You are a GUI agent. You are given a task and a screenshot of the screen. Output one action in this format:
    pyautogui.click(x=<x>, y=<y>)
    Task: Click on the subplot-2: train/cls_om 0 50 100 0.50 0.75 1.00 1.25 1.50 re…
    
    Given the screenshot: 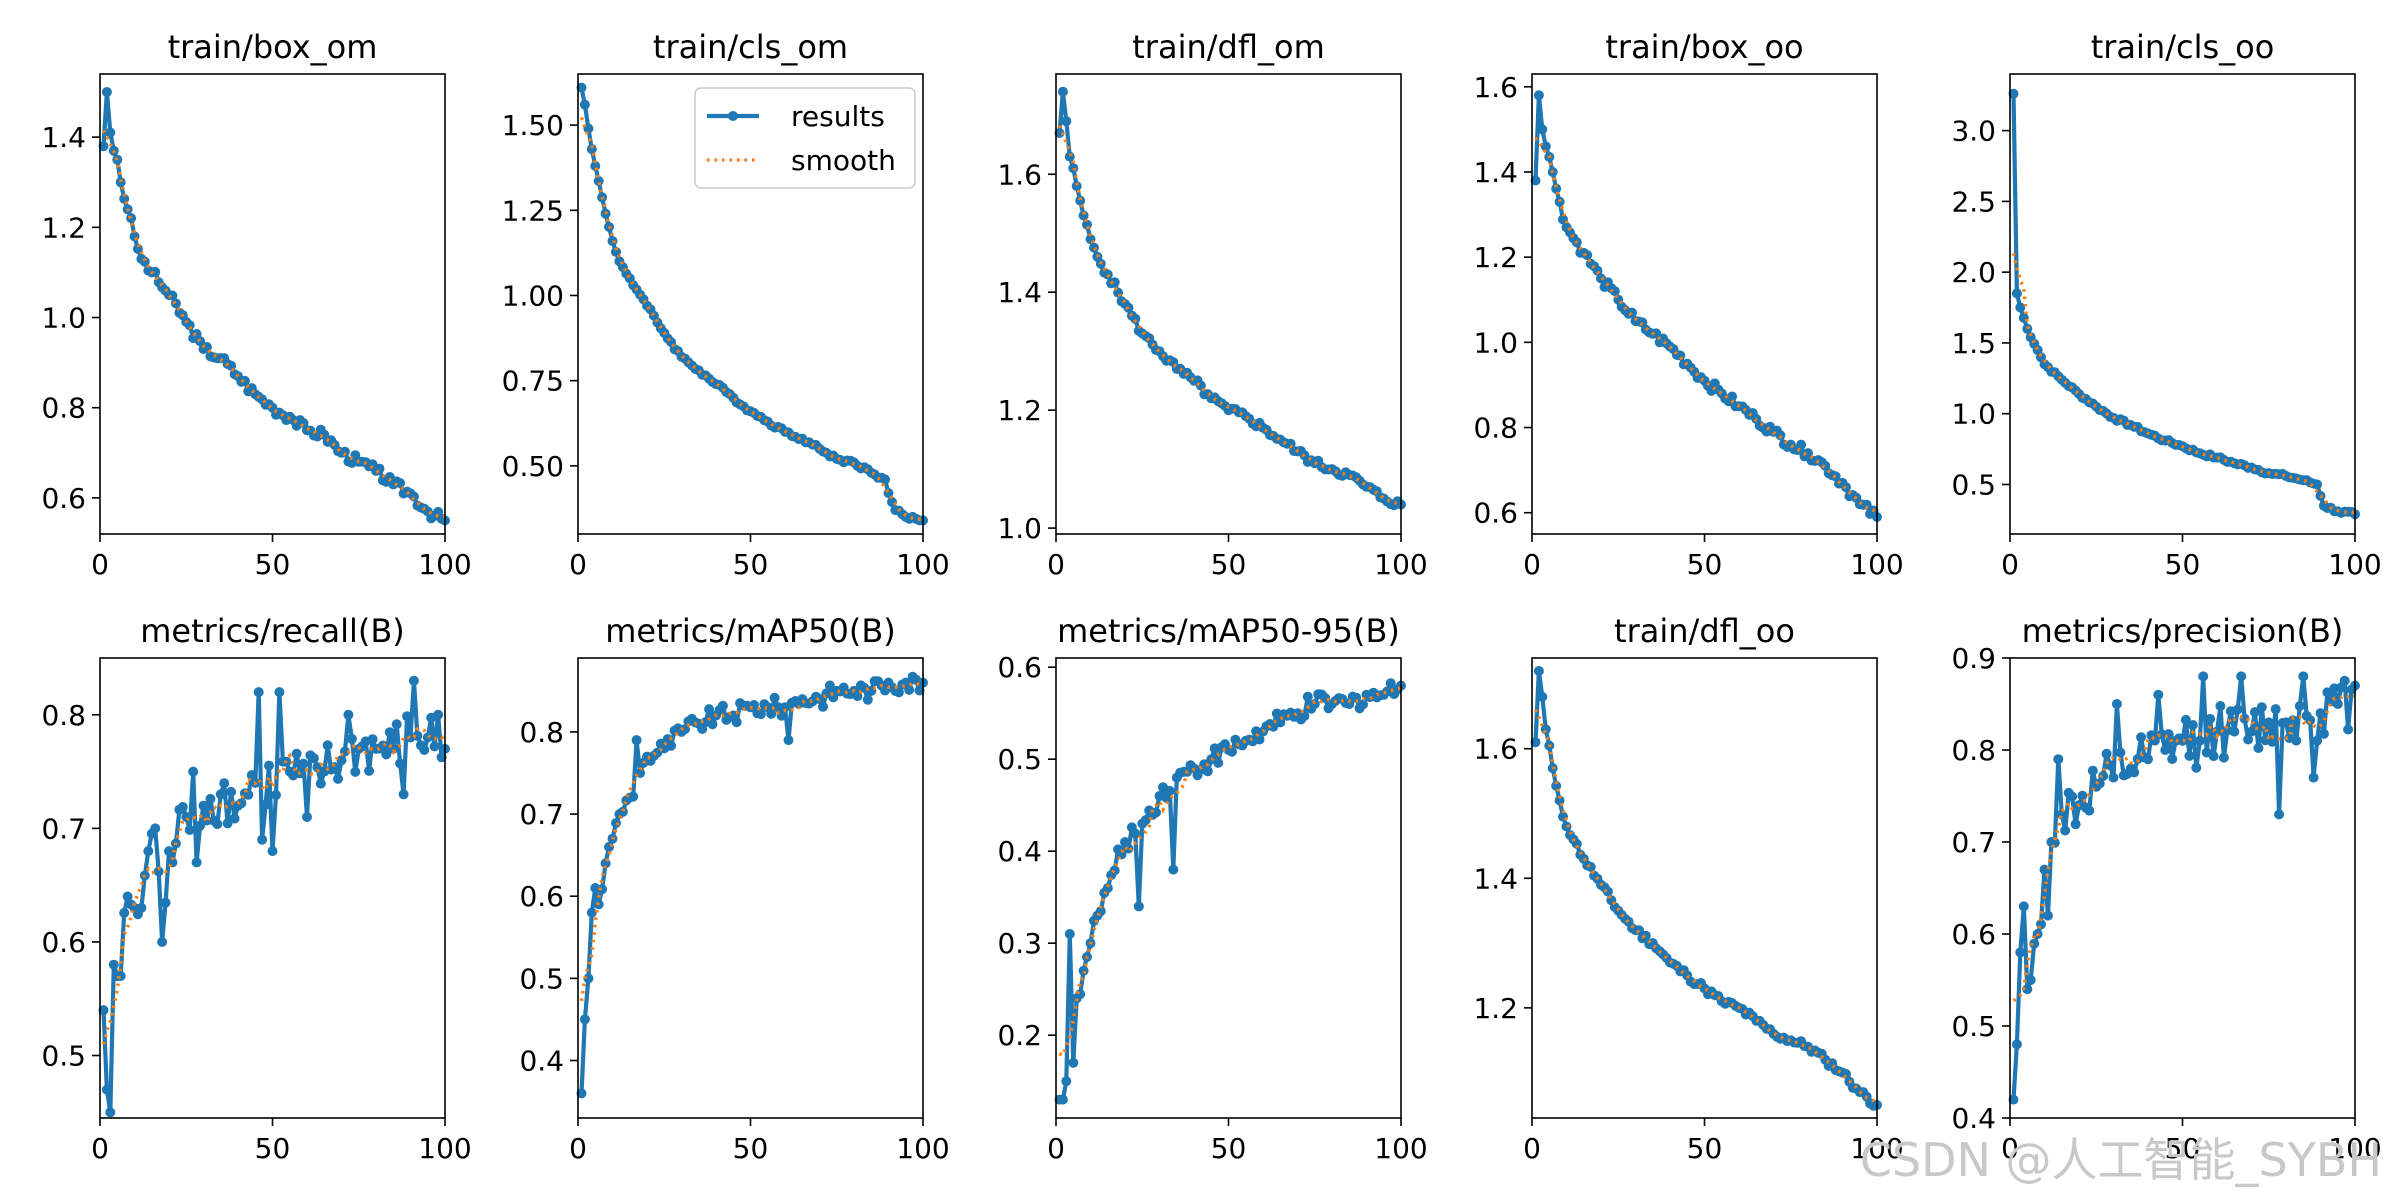 What is the action you would take?
    pyautogui.click(x=726, y=304)
    